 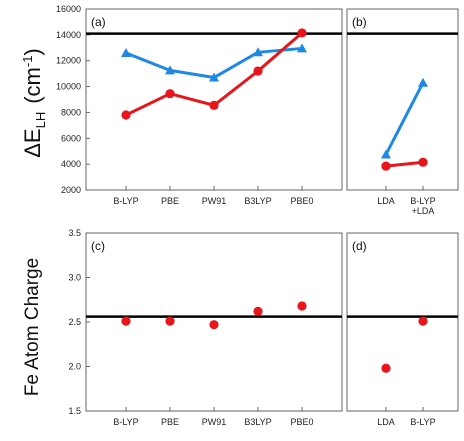 I want to click on y-axis-label-energy: ΔELH(cm-1), so click(x=34, y=103).